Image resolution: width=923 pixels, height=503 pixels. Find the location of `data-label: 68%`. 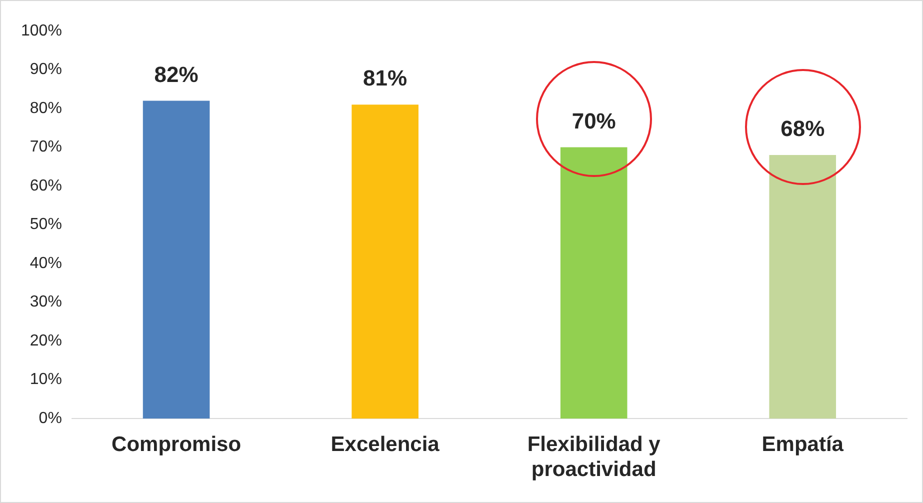

data-label: 68% is located at coordinates (802, 129).